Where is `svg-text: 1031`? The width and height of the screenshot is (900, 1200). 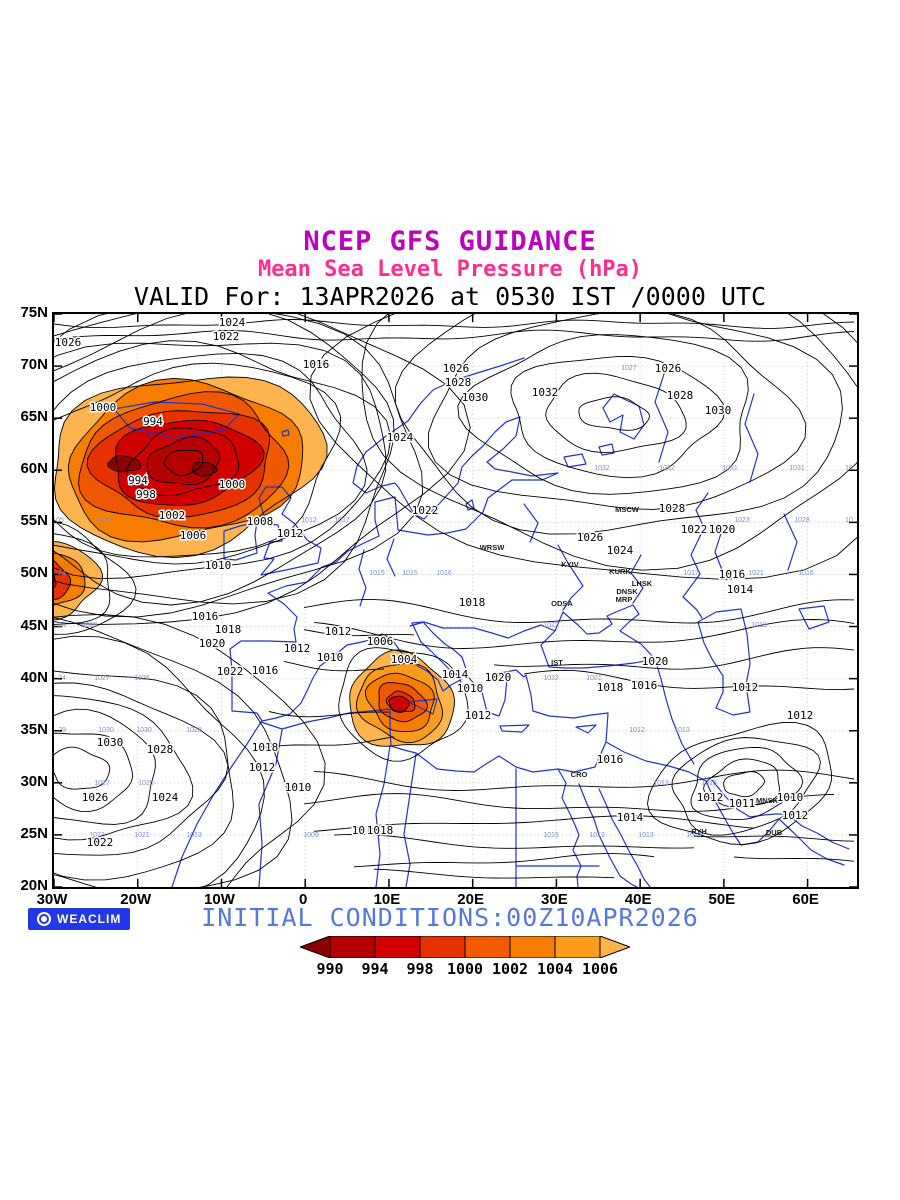 svg-text: 1031 is located at coordinates (730, 468).